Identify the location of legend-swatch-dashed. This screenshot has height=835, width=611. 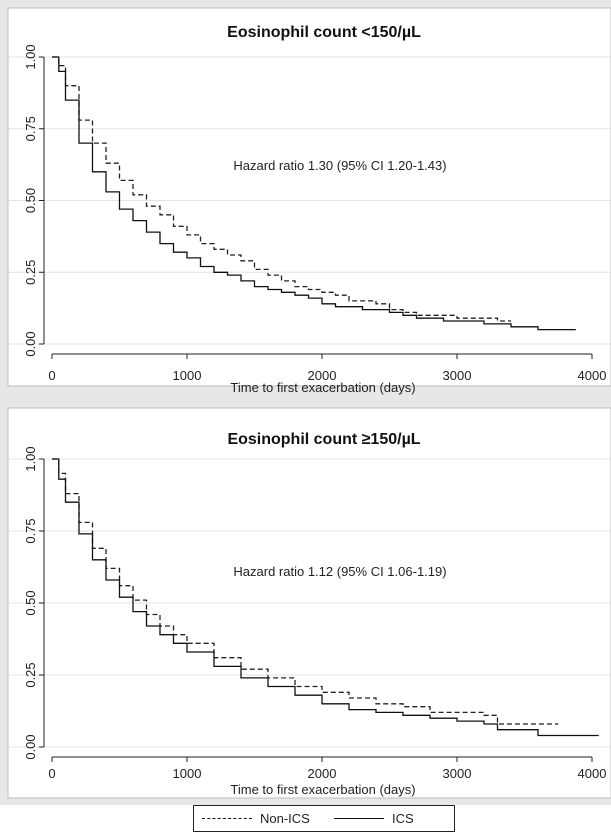
(227, 818).